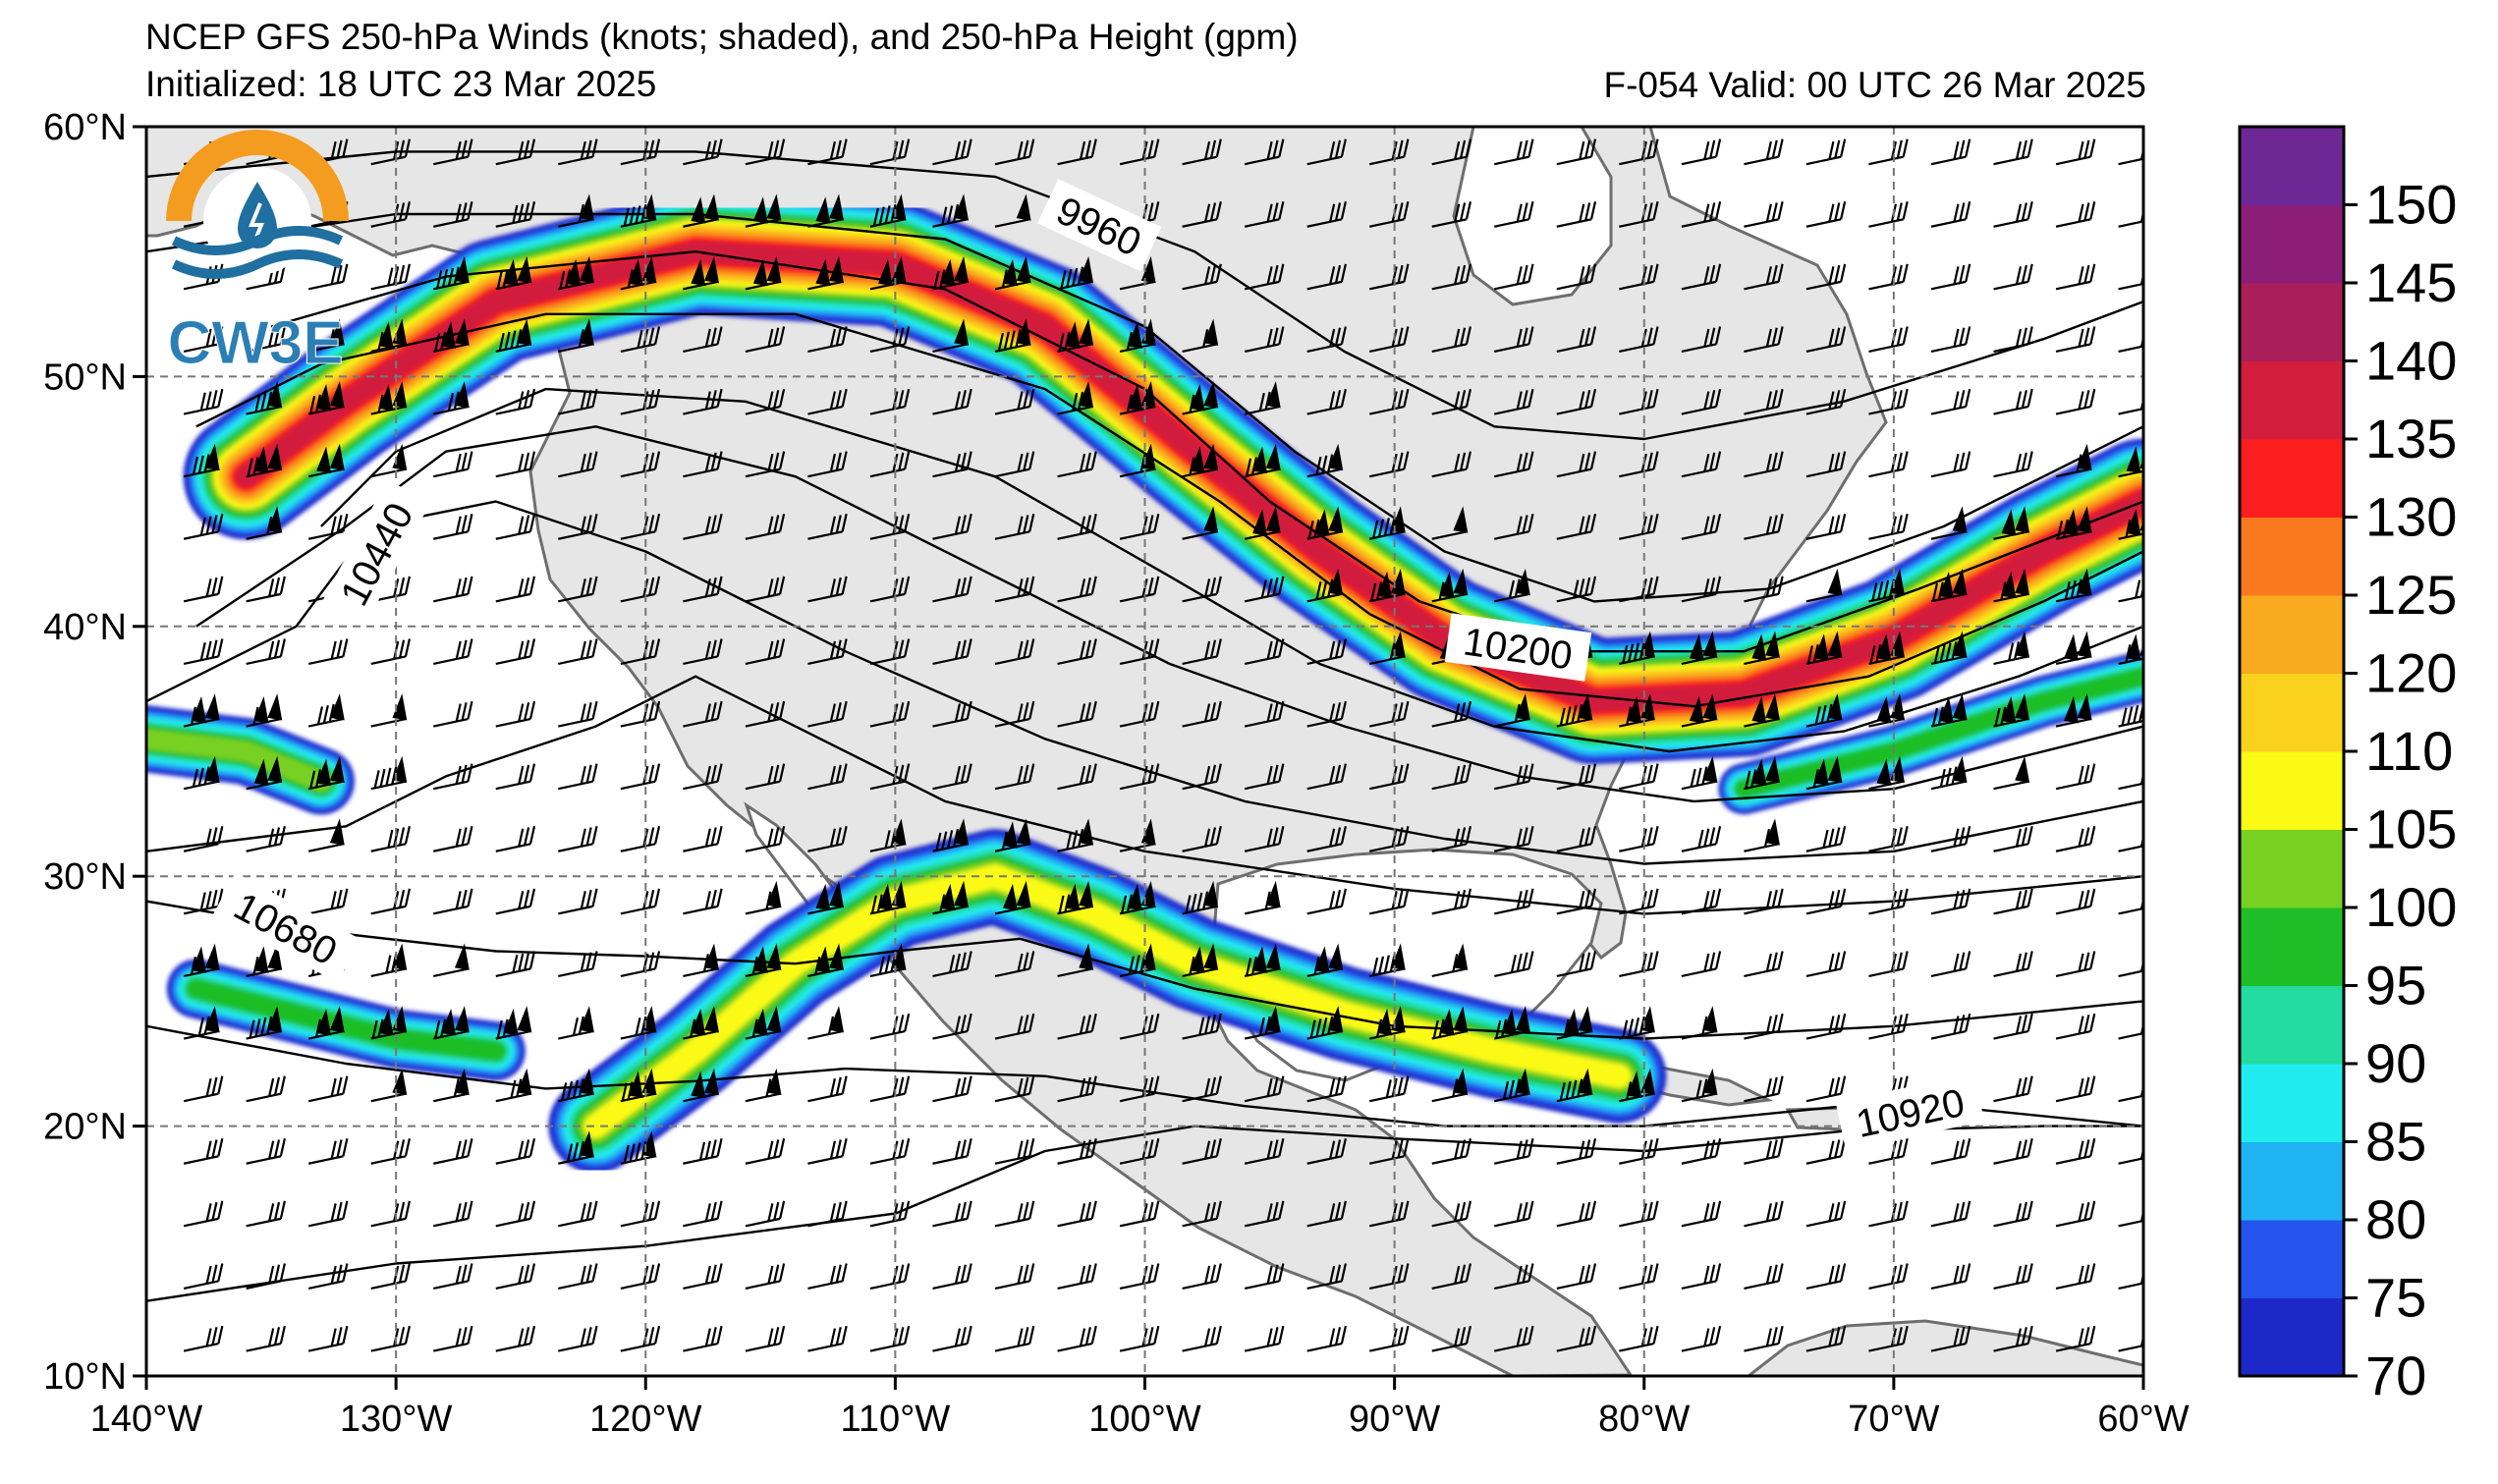 Image resolution: width=2498 pixels, height=1484 pixels. I want to click on colorbar-label: 140, so click(2411, 361).